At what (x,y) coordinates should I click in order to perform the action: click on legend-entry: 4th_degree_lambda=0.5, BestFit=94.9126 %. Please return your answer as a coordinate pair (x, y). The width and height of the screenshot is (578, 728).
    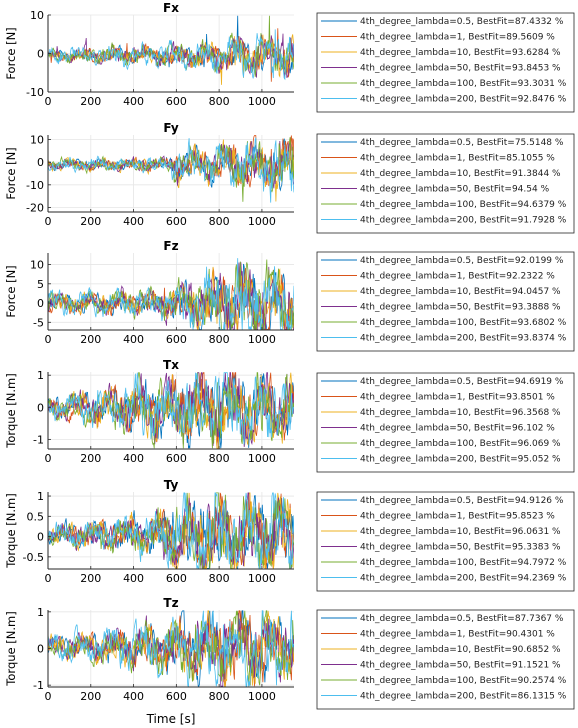
    Looking at the image, I should click on (462, 501).